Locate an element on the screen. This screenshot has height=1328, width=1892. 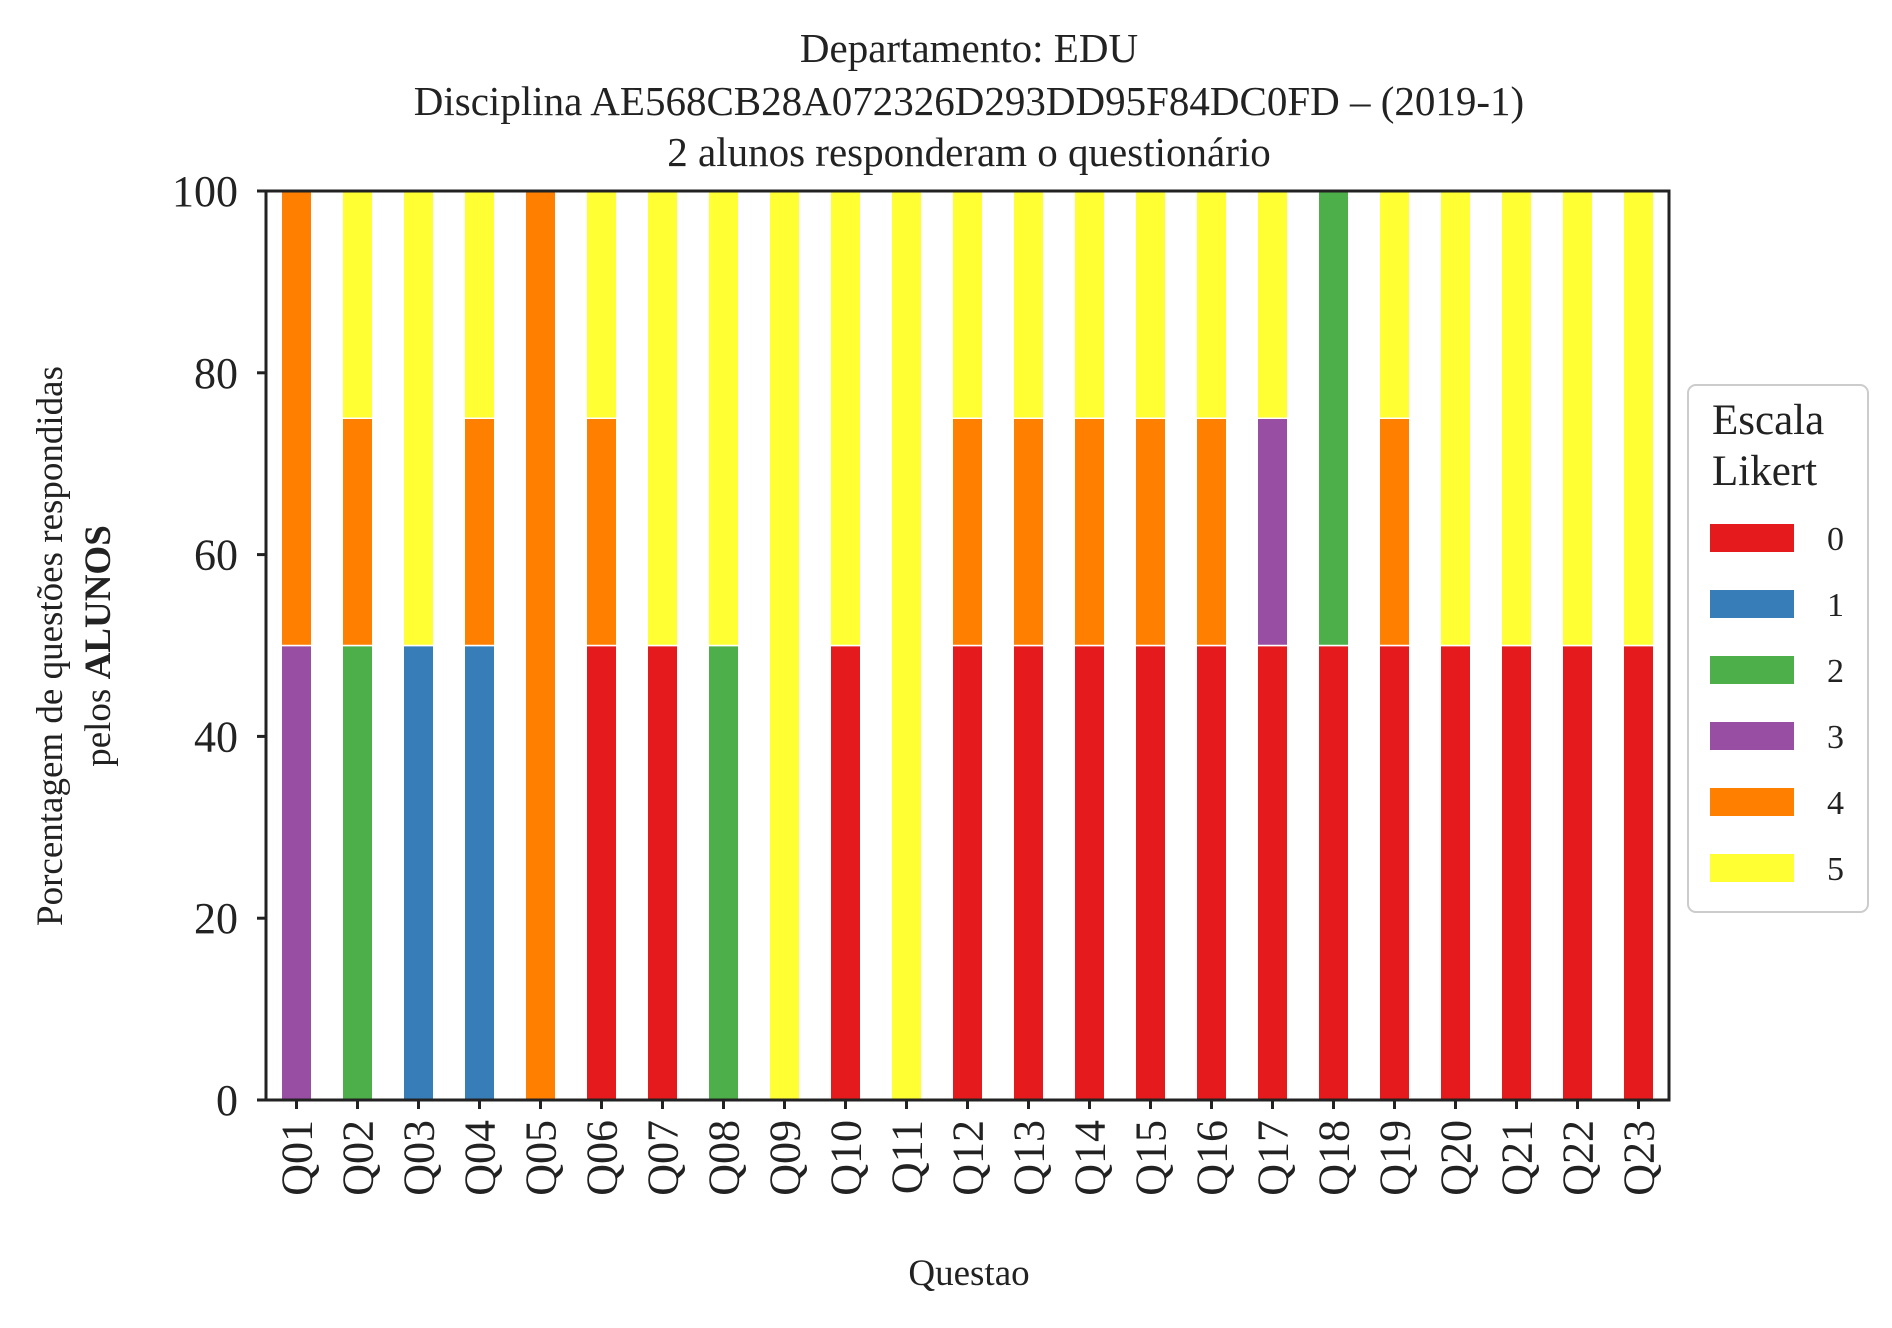
x-tick-label-q21: Q21 is located at coordinates (1517, 1158).